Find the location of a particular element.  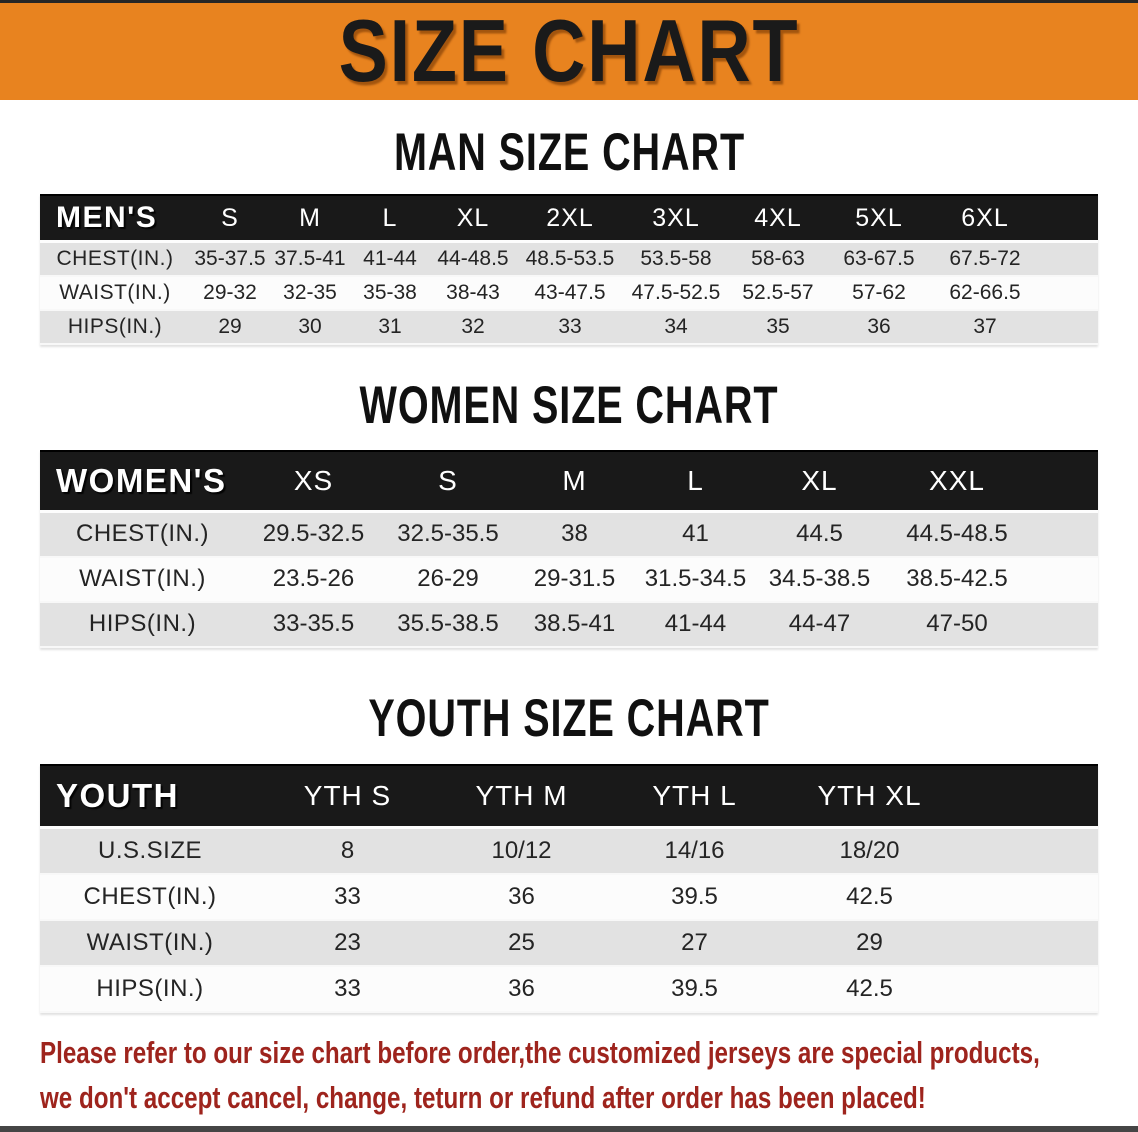

men-section-title: MAN SIZE CHART is located at coordinates (569, 151).